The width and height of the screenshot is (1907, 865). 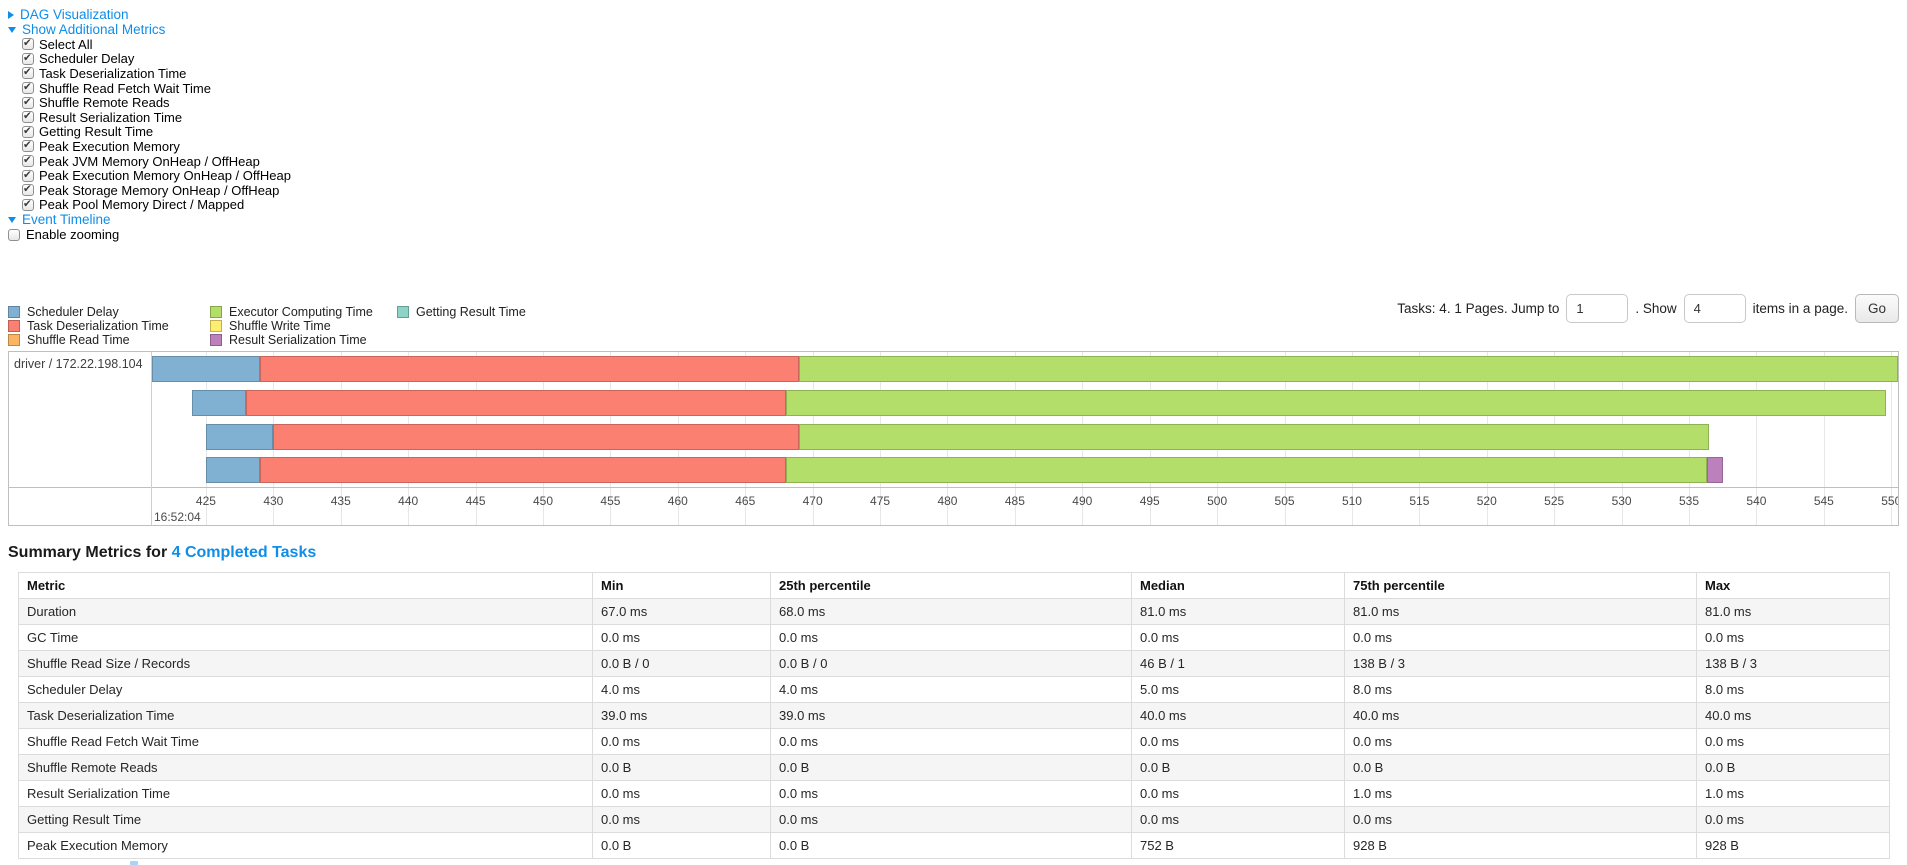 What do you see at coordinates (1876, 309) in the screenshot?
I see `go-button: Go` at bounding box center [1876, 309].